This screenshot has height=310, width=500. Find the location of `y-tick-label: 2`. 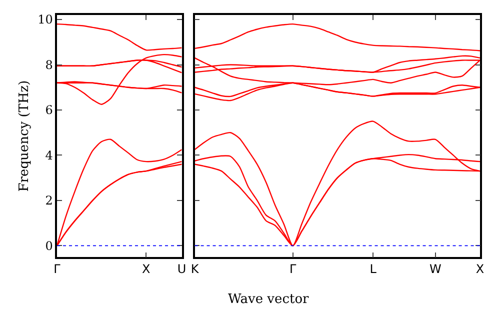

y-tick-label: 2 is located at coordinates (49, 201).